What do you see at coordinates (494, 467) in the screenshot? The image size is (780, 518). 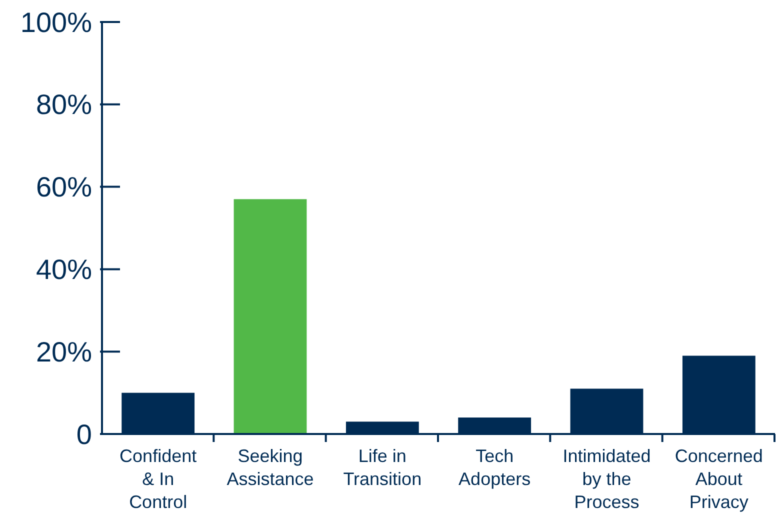 I see `x-tick-label: Tech Adopters` at bounding box center [494, 467].